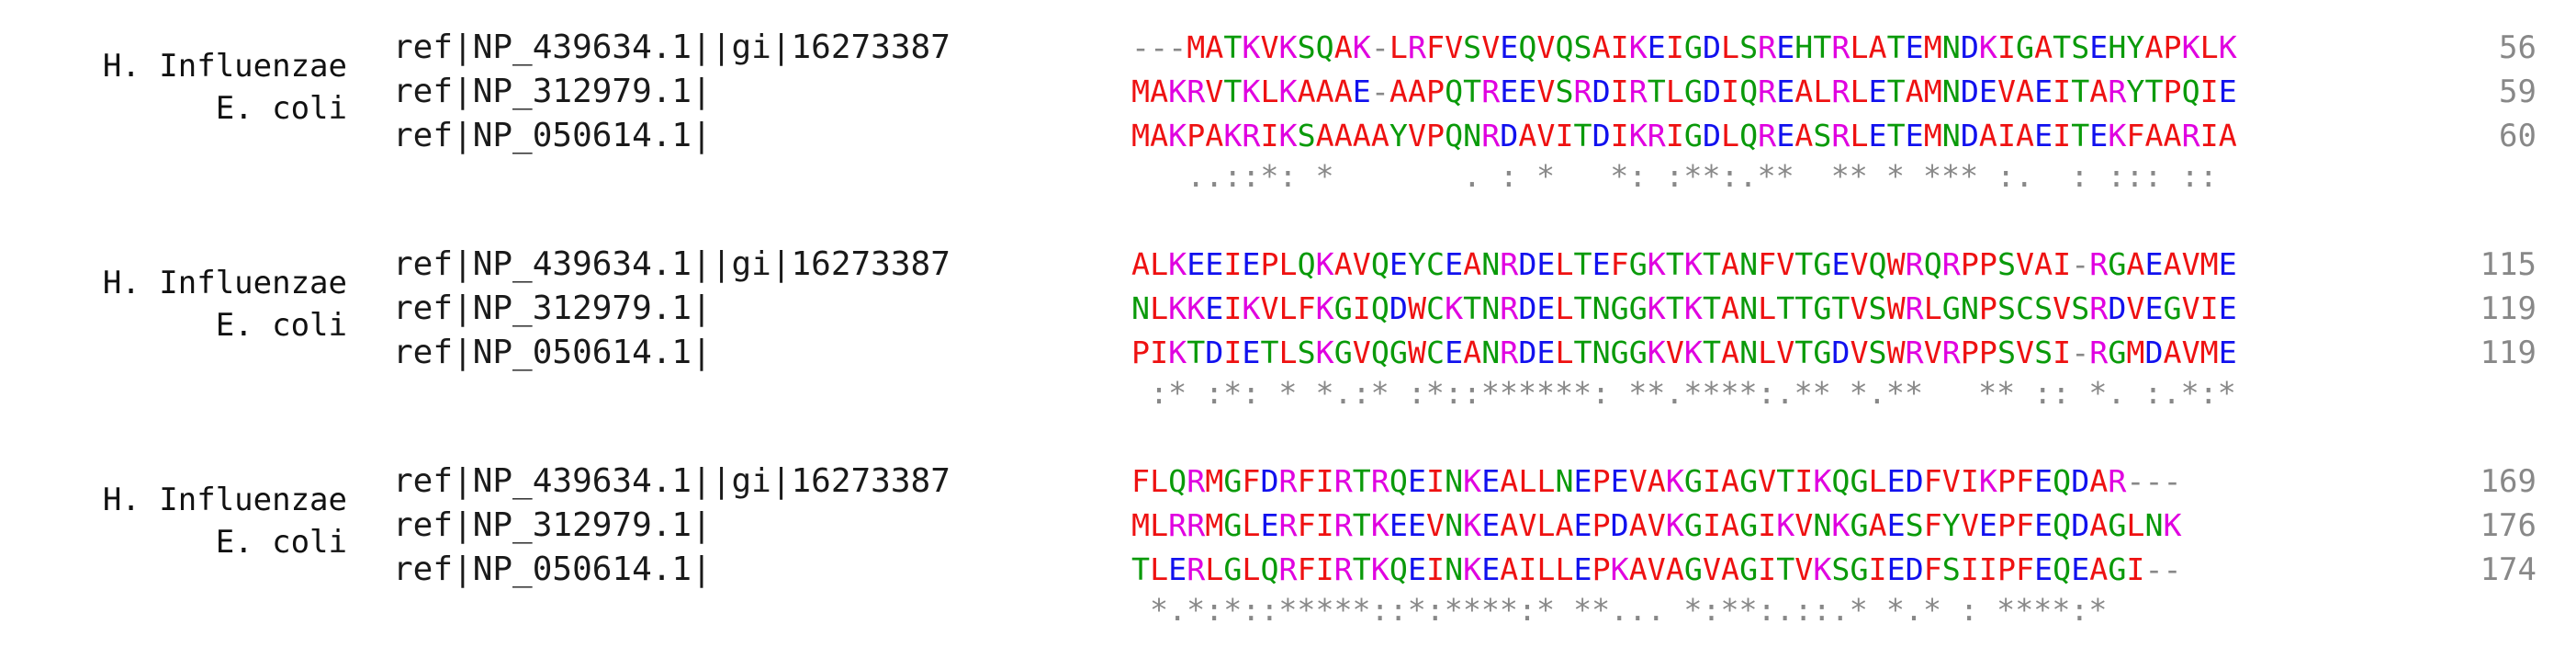 This screenshot has height=647, width=2576. What do you see at coordinates (672, 47) in the screenshot?
I see `sequence-id: ref|NP_439634.1||gi|16273387` at bounding box center [672, 47].